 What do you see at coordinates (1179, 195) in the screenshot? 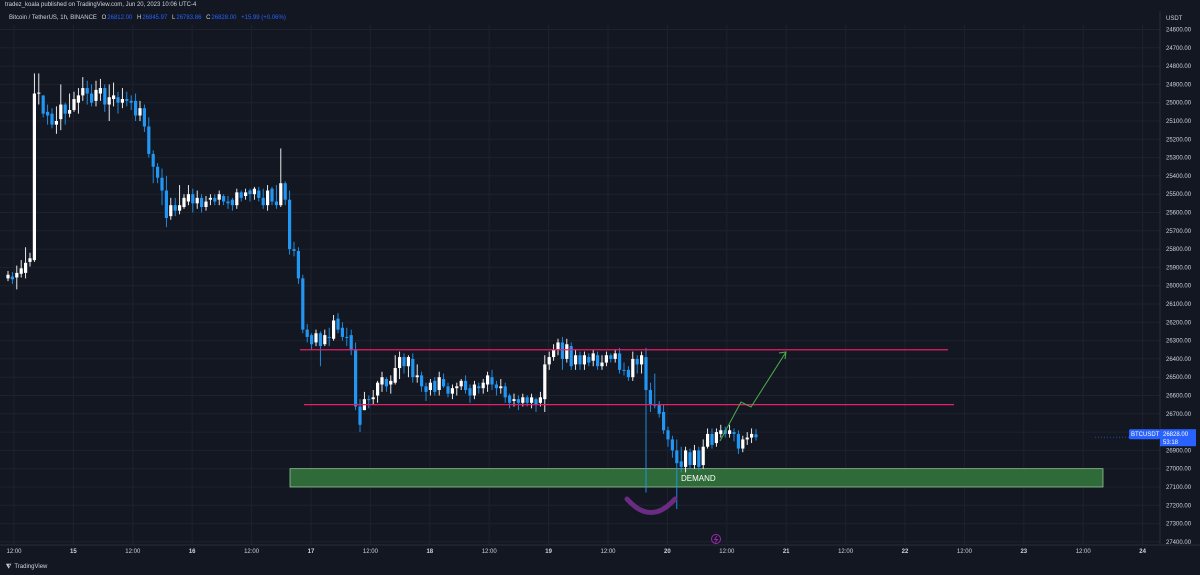
I see `price-tick-label: 25500.00` at bounding box center [1179, 195].